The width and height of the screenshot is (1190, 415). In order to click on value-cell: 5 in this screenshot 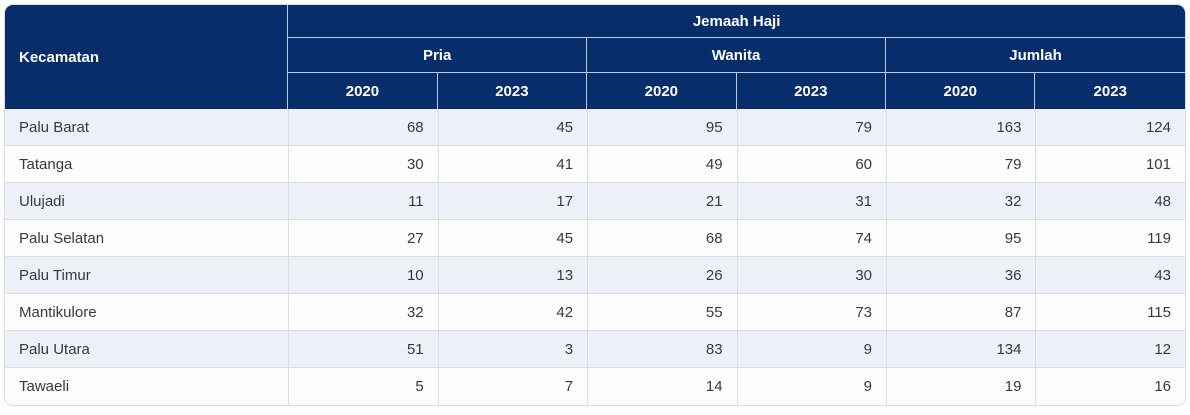, I will do `click(363, 386)`.